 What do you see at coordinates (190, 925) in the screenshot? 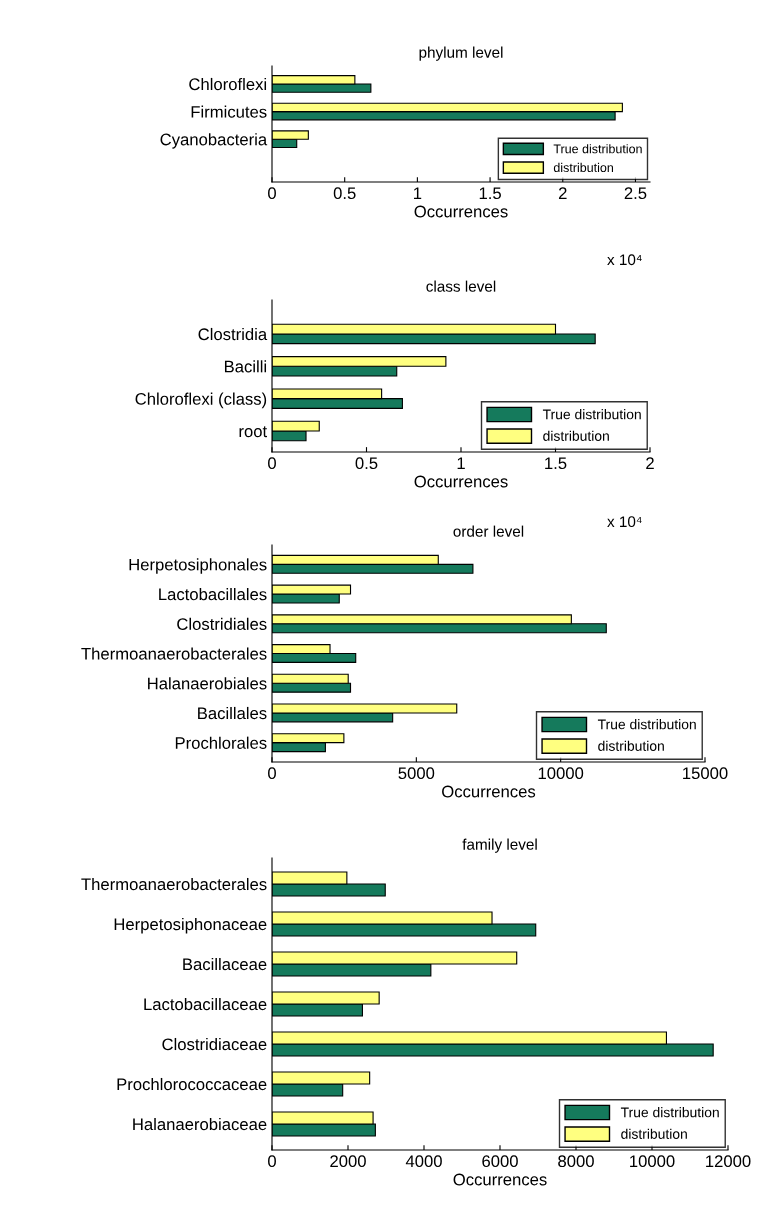
I see `y-tick-label: Herpetosiphonaceae` at bounding box center [190, 925].